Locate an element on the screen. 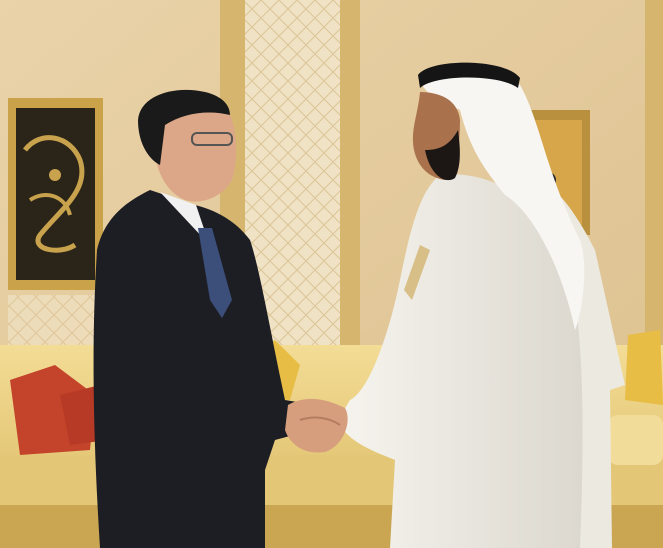 The image size is (663, 548). beard is located at coordinates (442, 155).